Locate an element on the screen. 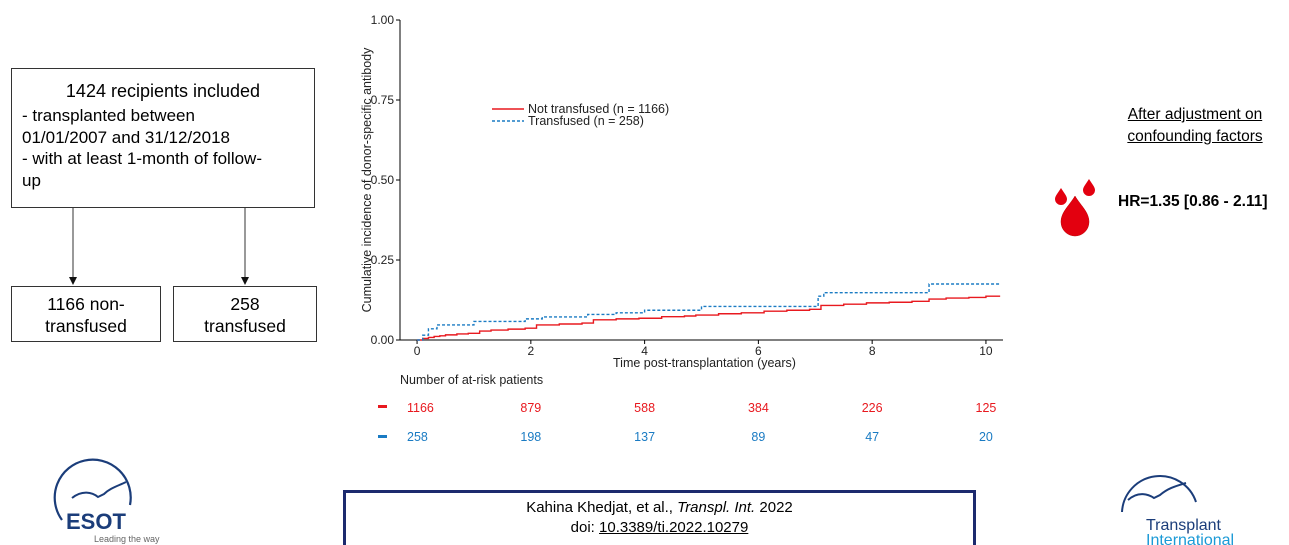 The width and height of the screenshot is (1289, 545). nontransfused-line-1: 1166 non- is located at coordinates (86, 304).